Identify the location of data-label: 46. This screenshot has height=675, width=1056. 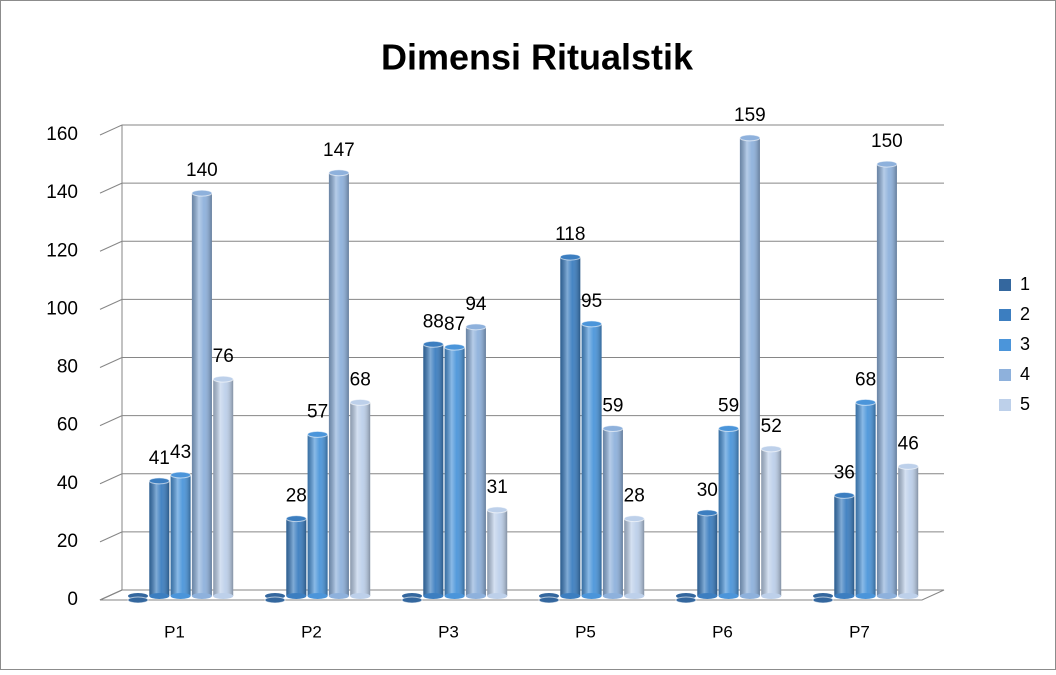
(908, 443).